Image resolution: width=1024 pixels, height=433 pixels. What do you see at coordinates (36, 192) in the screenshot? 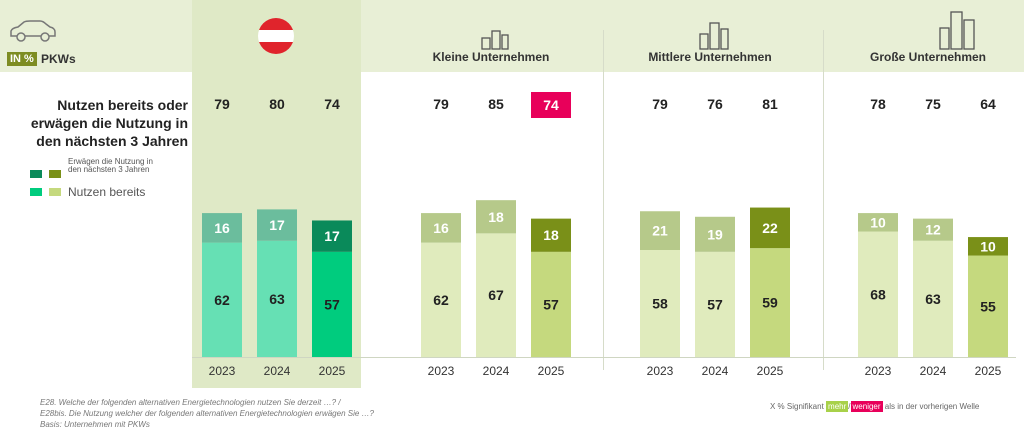
I see `legend-swatch-using-at` at bounding box center [36, 192].